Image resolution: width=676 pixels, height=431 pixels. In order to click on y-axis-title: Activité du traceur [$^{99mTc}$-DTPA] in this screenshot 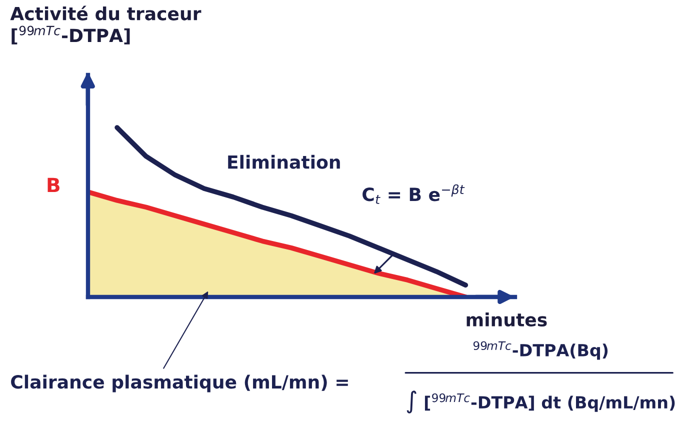, I will do `click(106, 25)`.